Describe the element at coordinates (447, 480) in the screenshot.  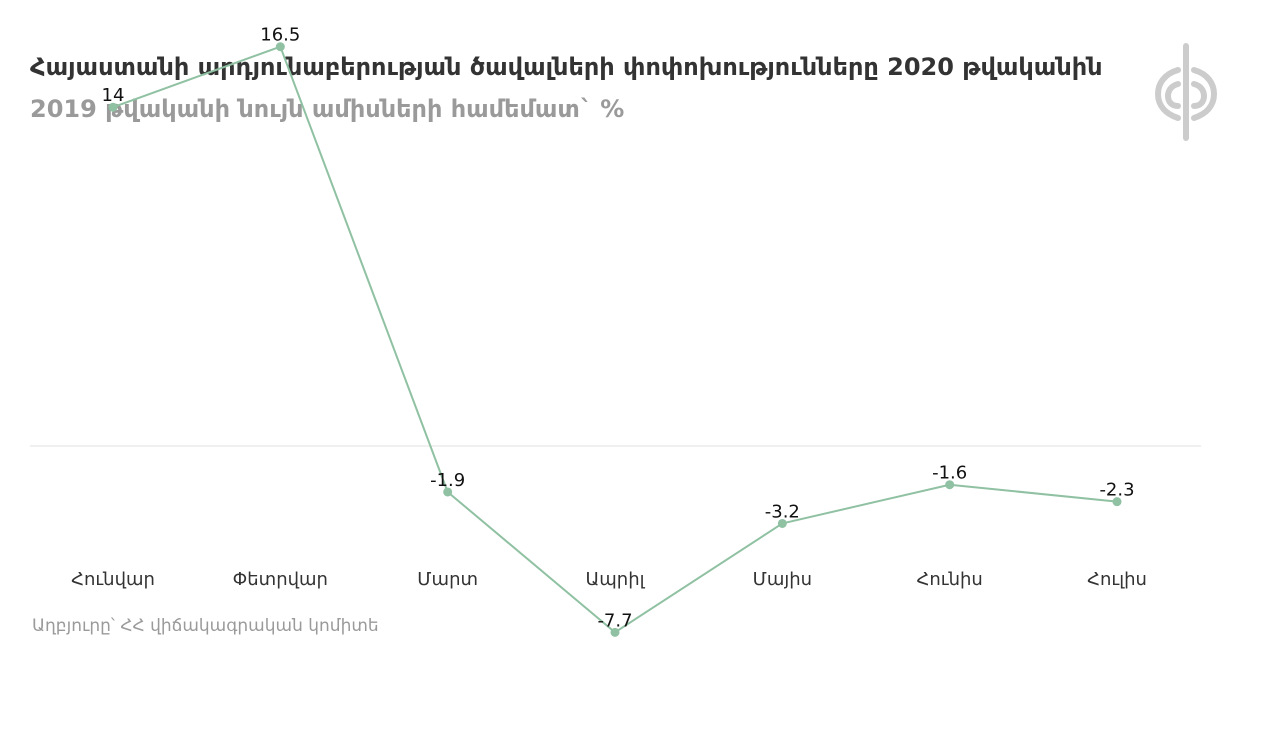
I see `data-label-3: -1.9` at that location.